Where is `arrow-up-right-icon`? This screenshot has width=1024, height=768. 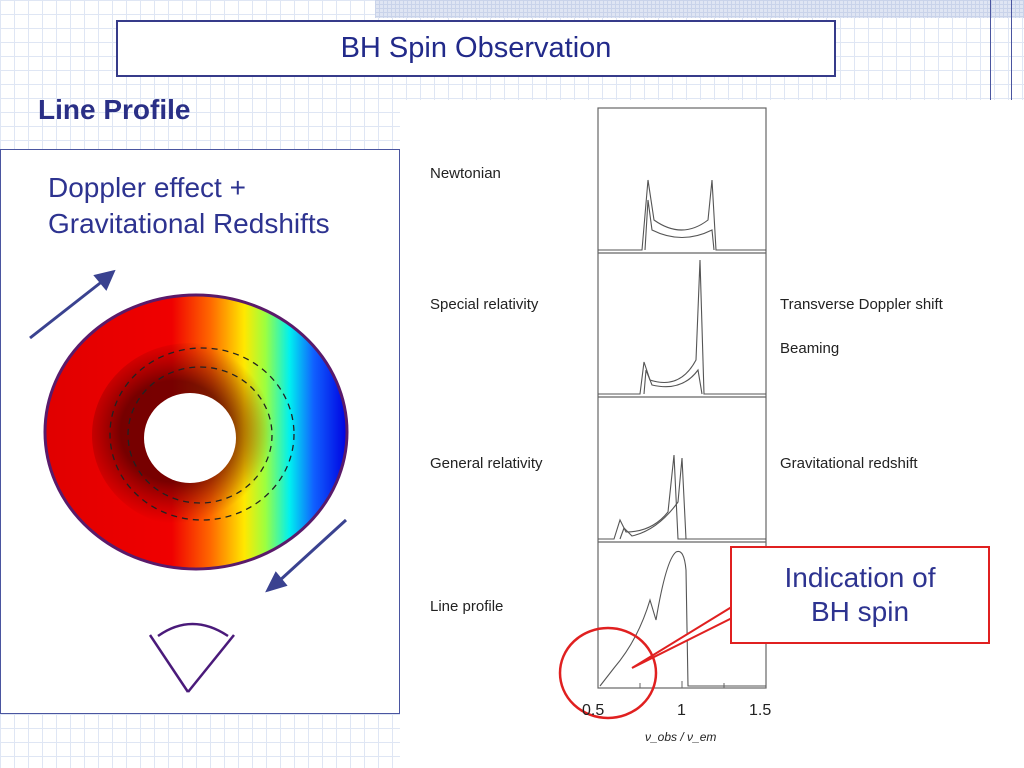
arrow-up-right-icon is located at coordinates (72, 304).